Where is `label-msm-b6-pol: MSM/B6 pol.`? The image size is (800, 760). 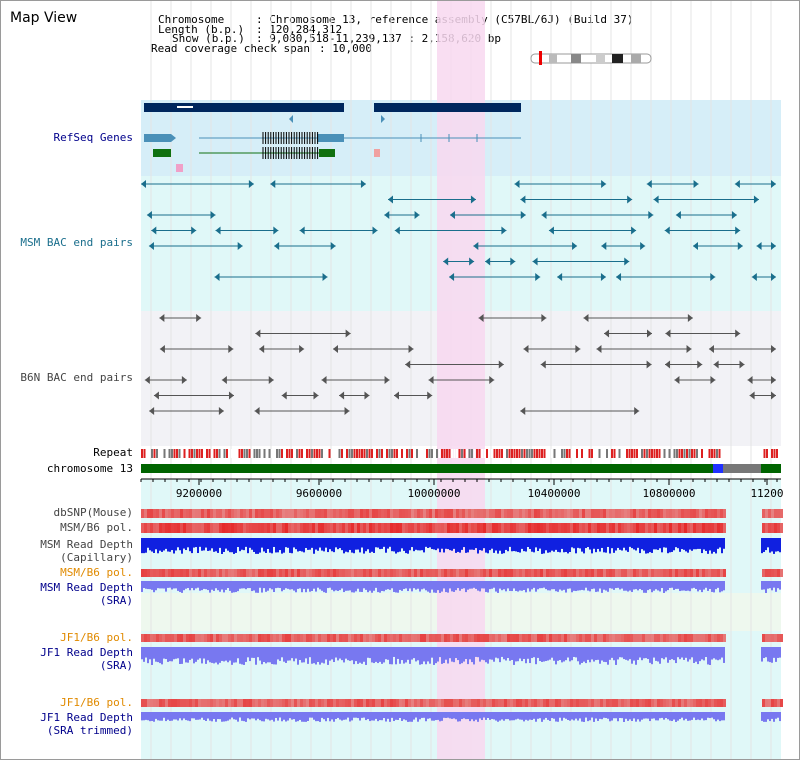 label-msm-b6-pol: MSM/B6 pol. is located at coordinates (96, 527).